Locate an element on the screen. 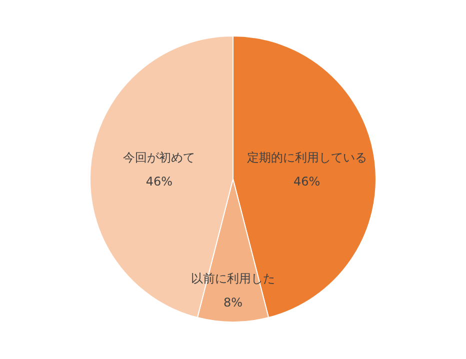 The height and width of the screenshot is (359, 466). slice-label: 定期的に利用している is located at coordinates (306, 157).